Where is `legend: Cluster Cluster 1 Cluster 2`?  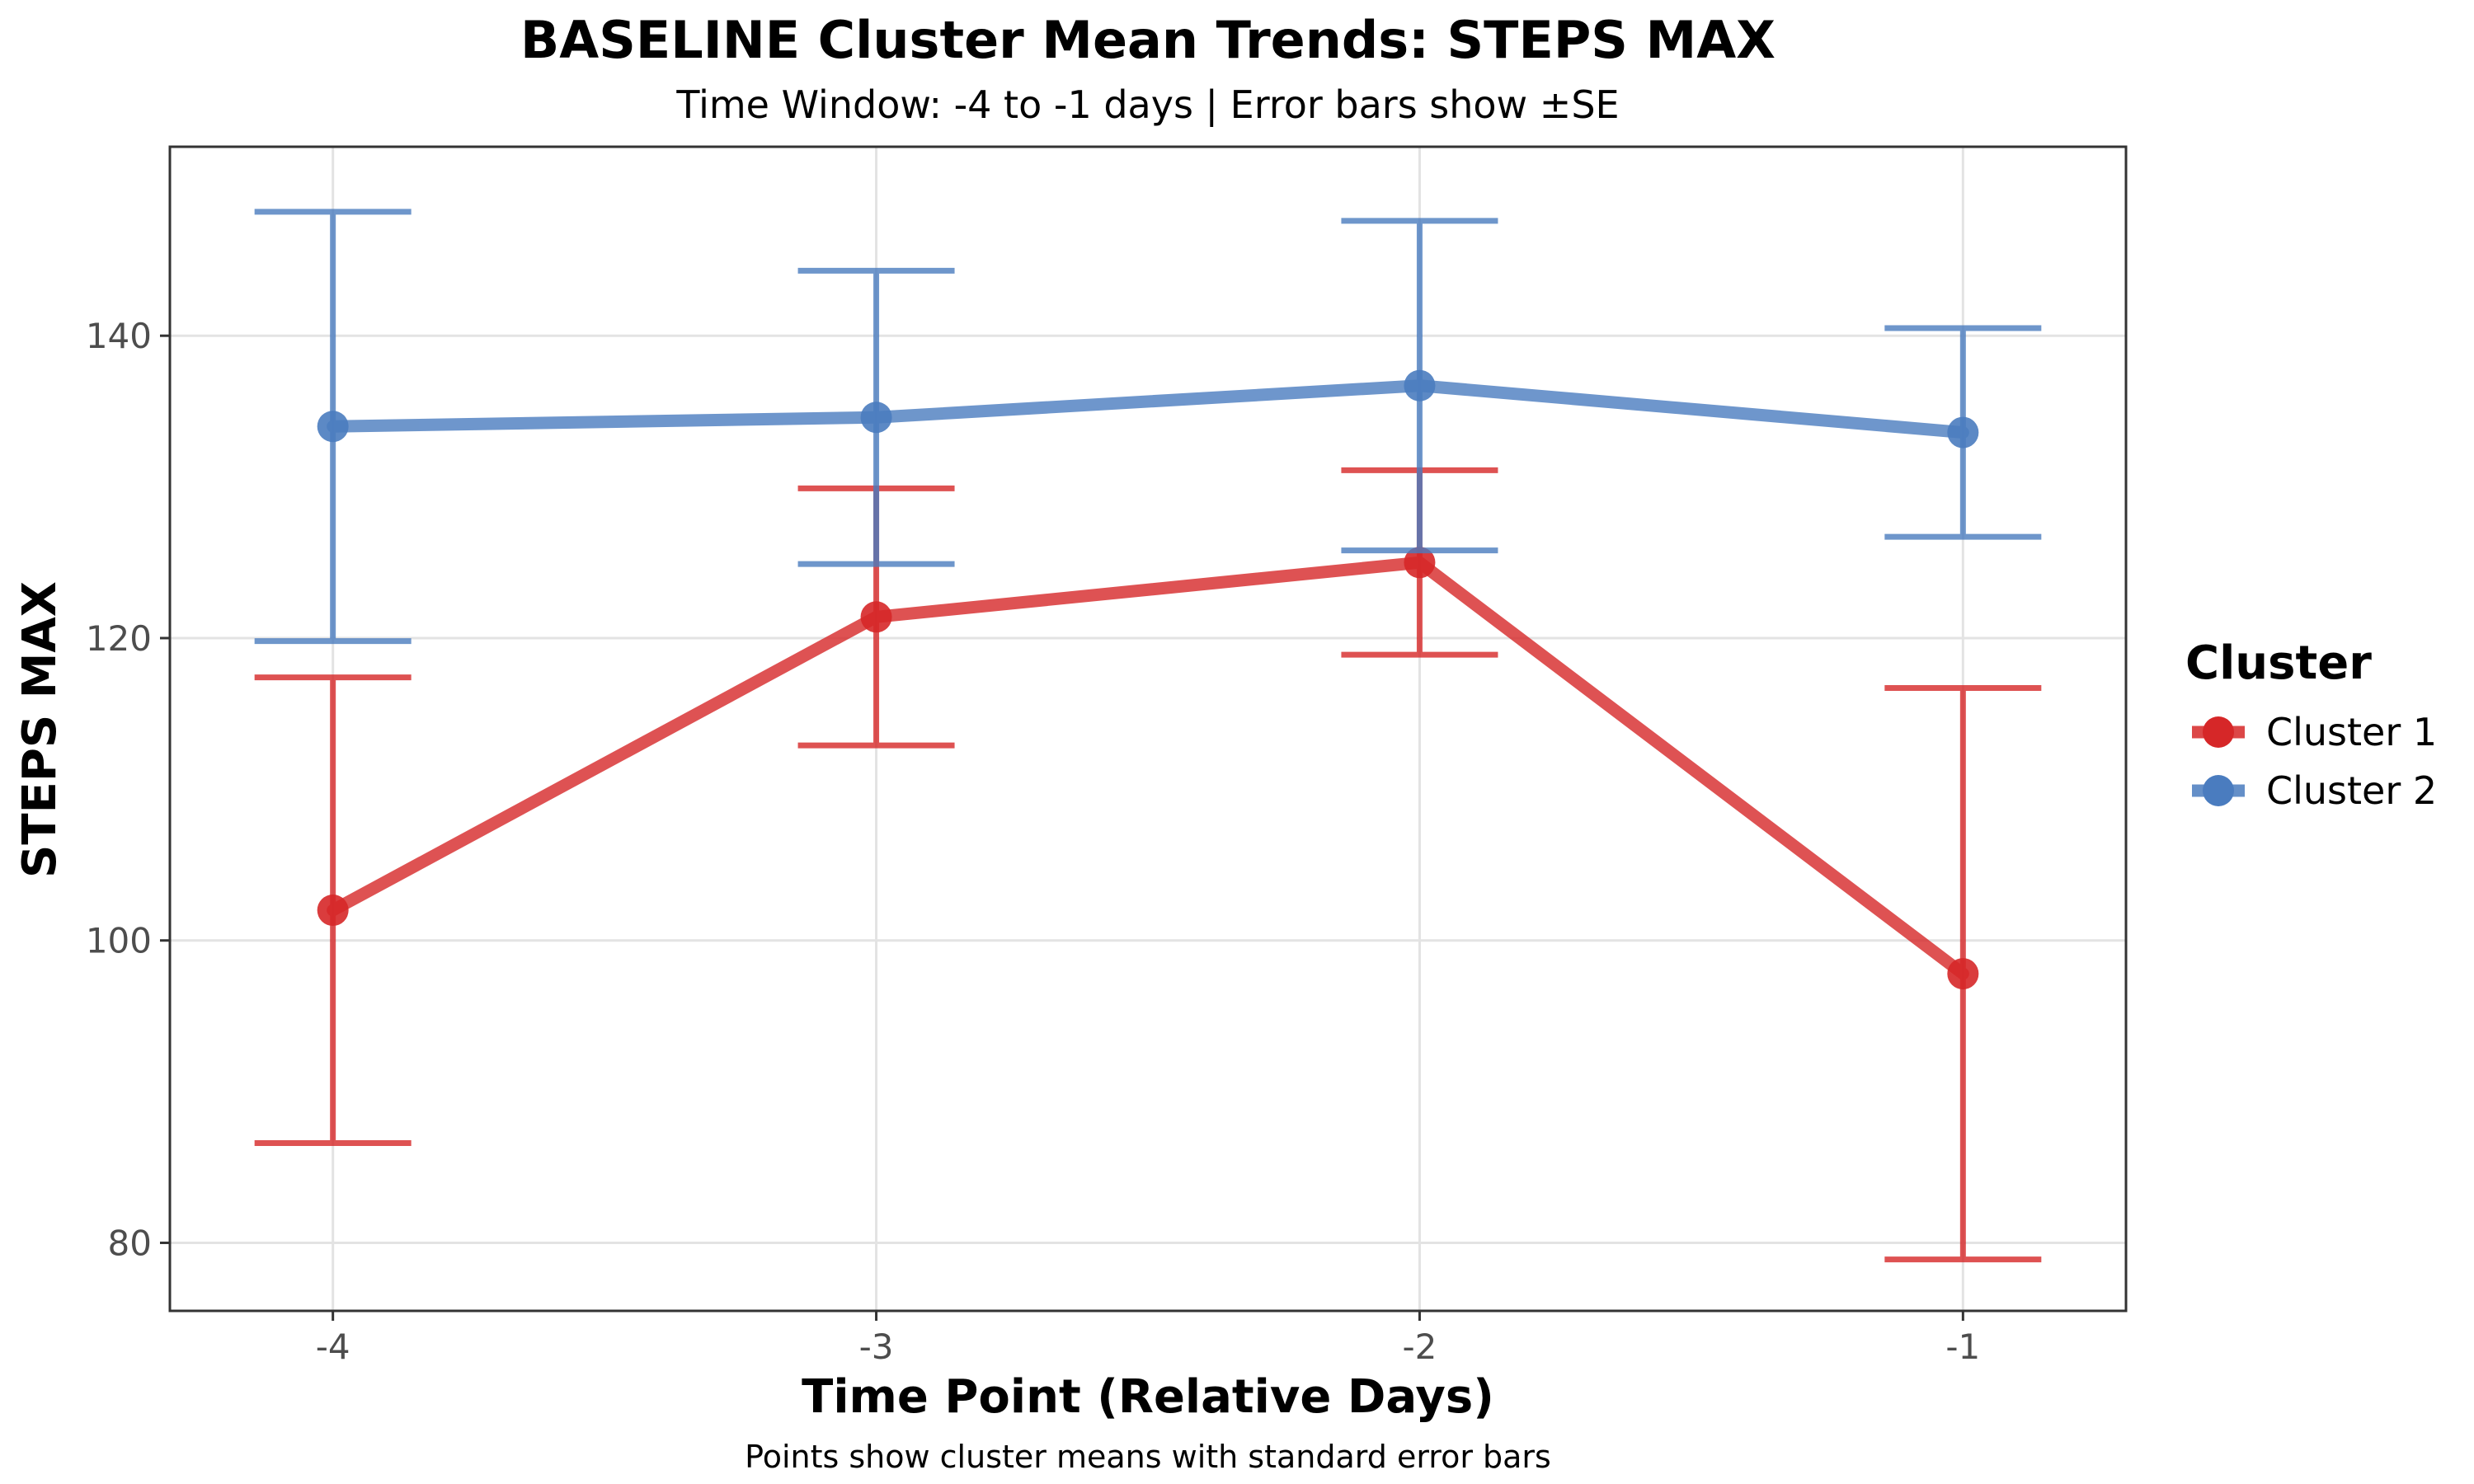 legend: Cluster Cluster 1 Cluster 2 is located at coordinates (2311, 724).